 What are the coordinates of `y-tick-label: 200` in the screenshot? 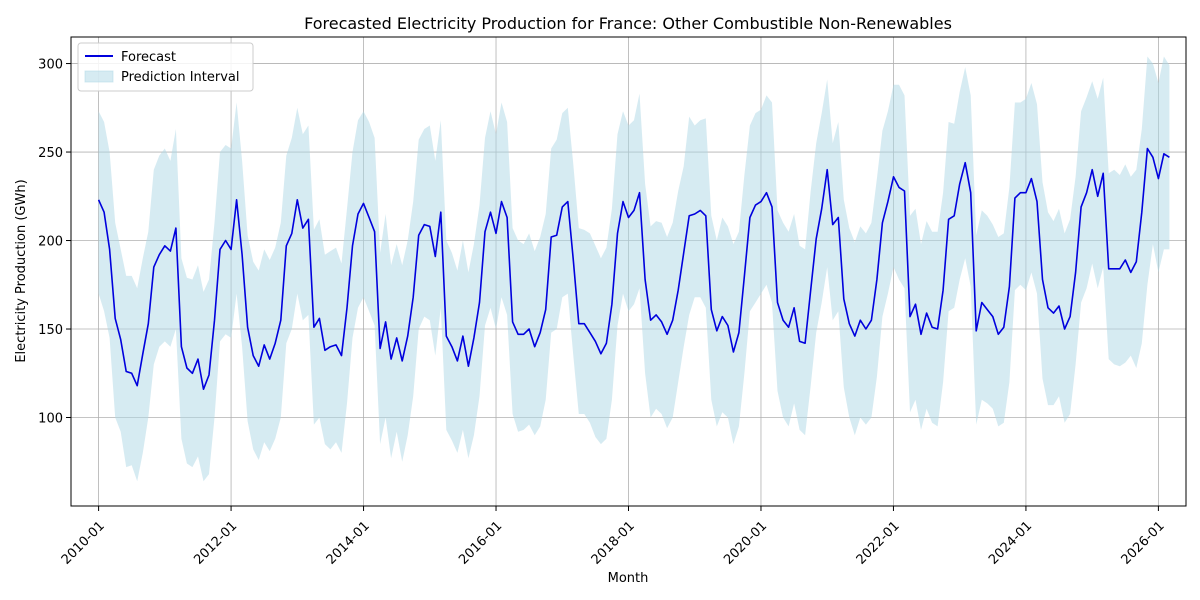 It's located at (50, 242).